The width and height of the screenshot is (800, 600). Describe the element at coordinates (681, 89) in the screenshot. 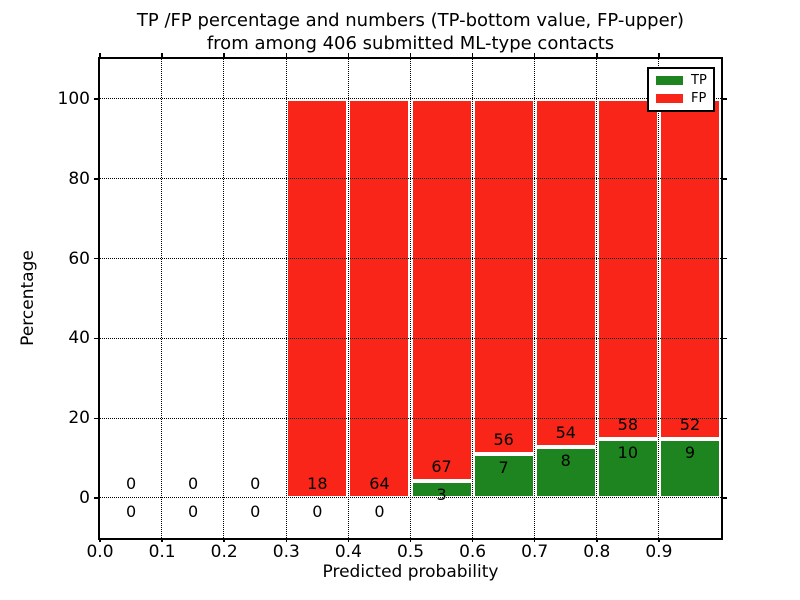

I see `legend: TP FP` at that location.